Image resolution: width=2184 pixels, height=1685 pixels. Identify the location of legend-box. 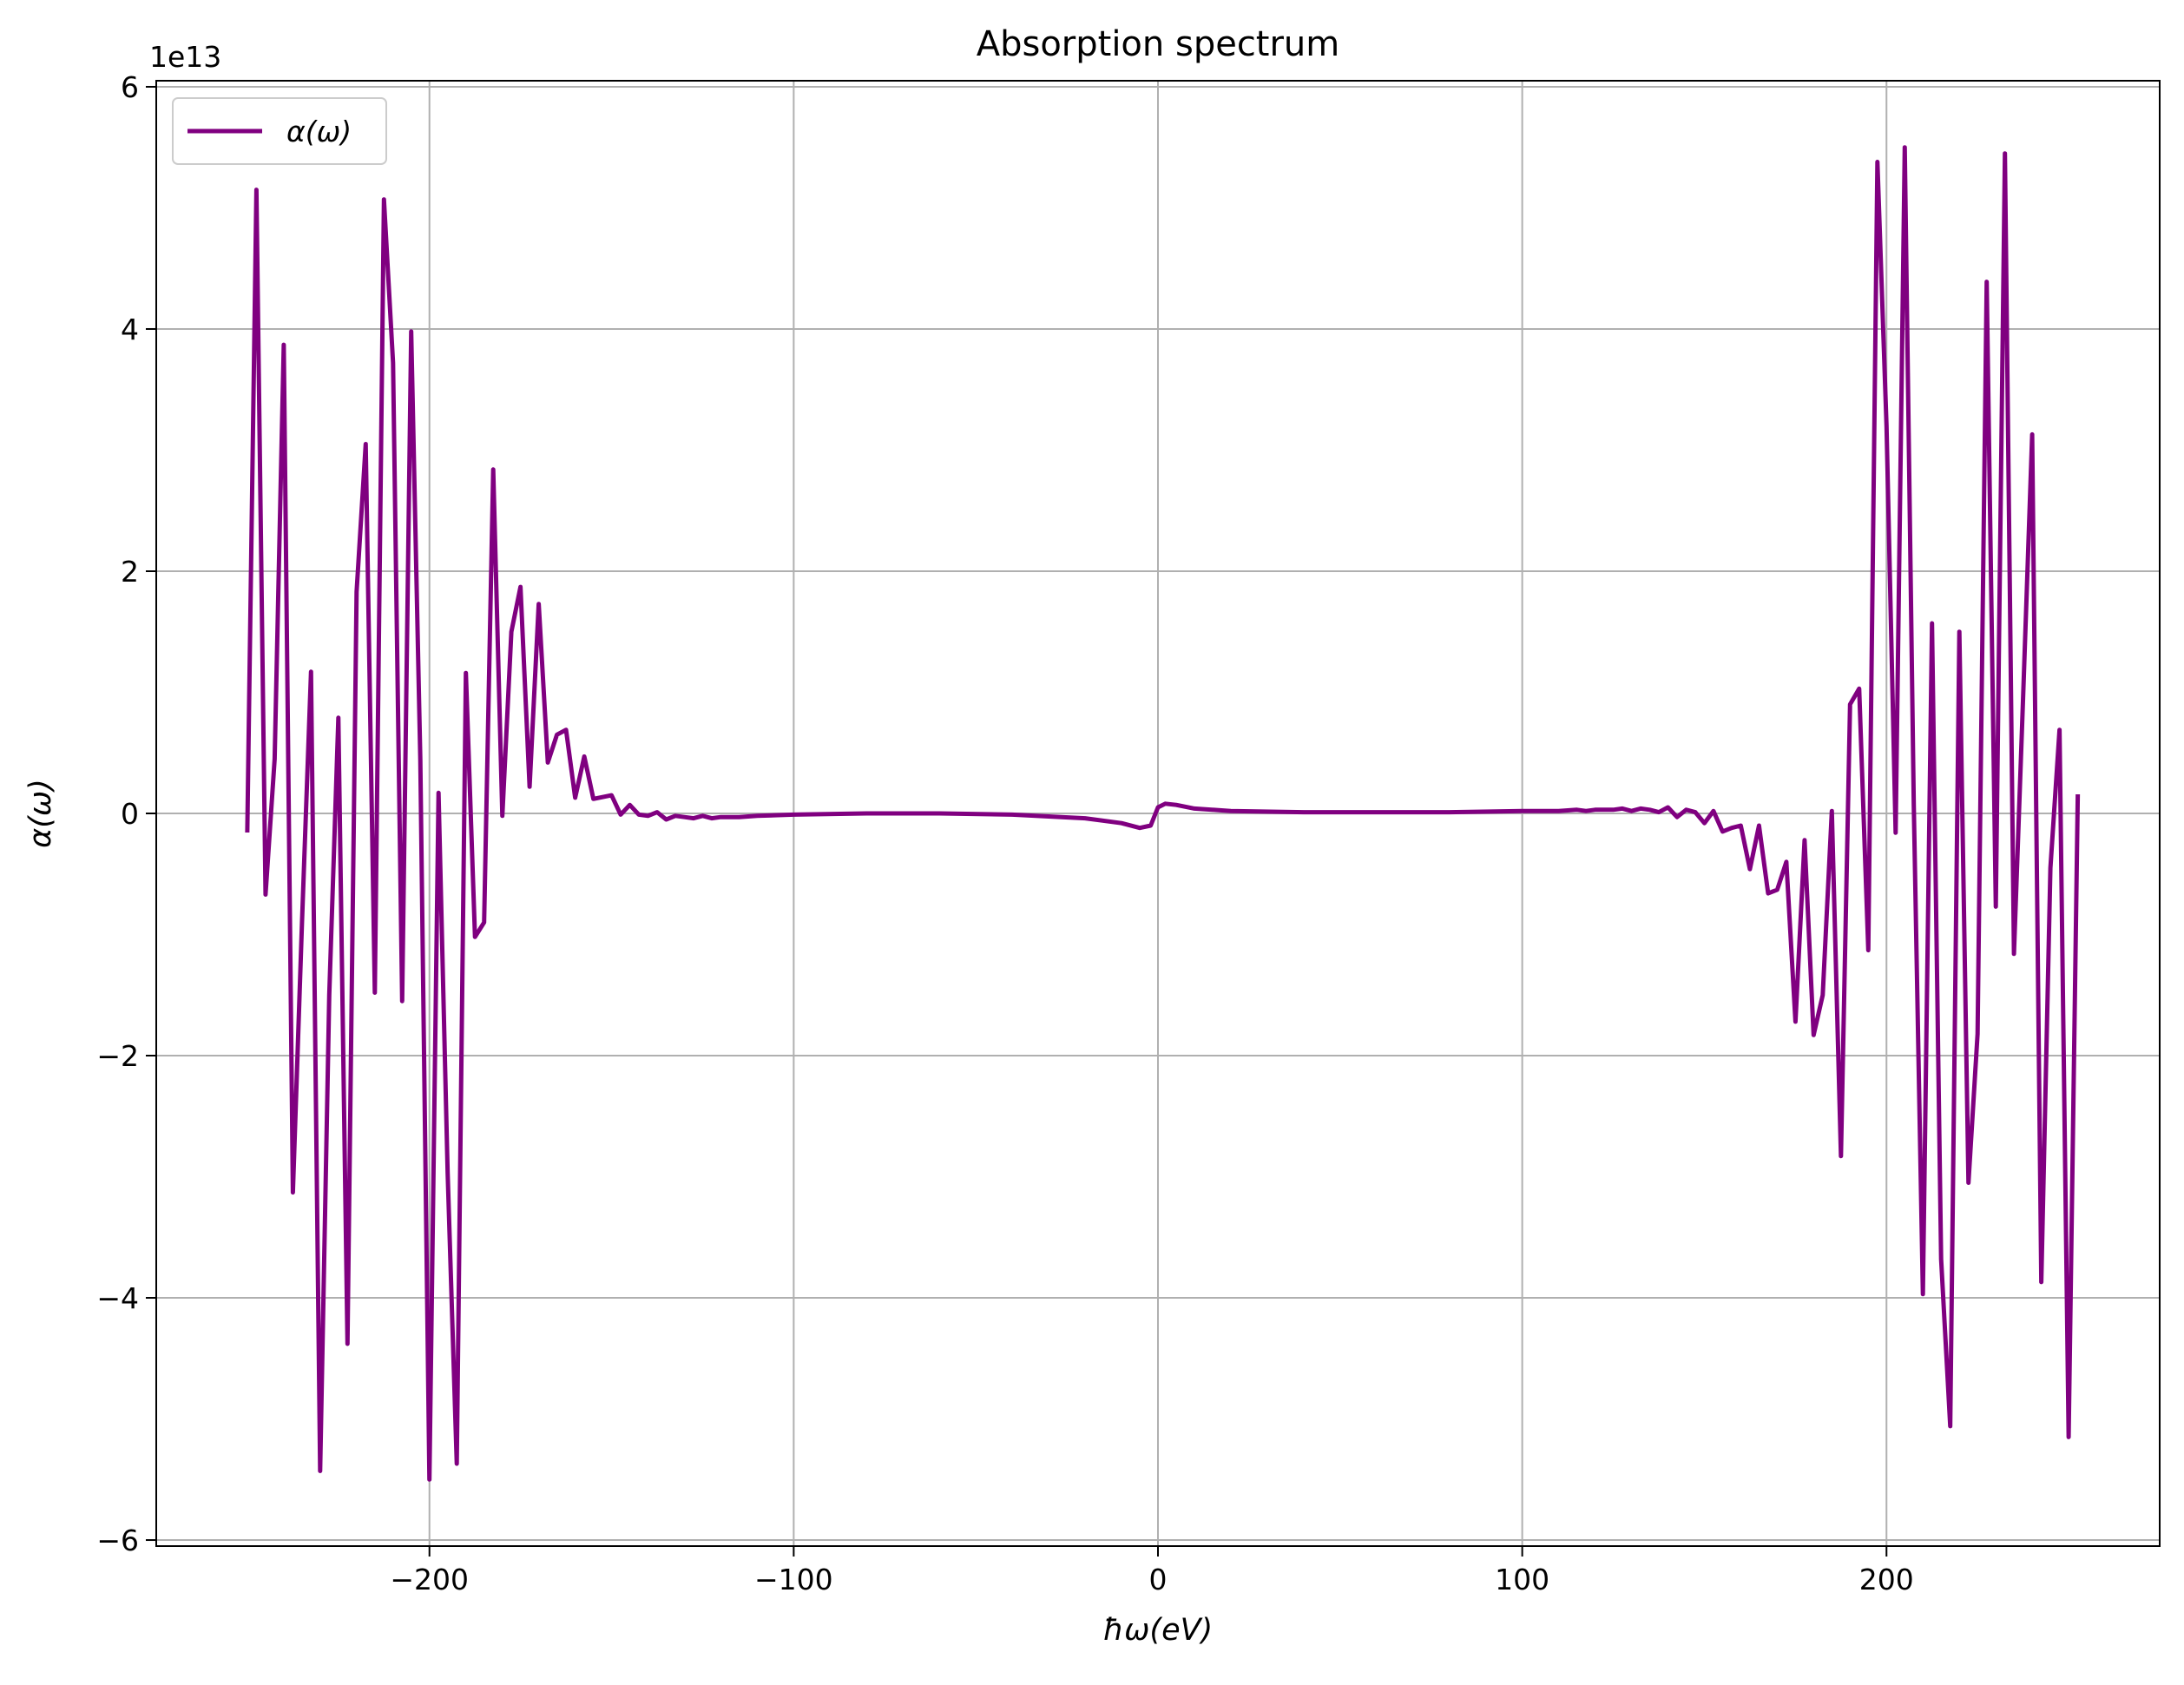
(279, 131).